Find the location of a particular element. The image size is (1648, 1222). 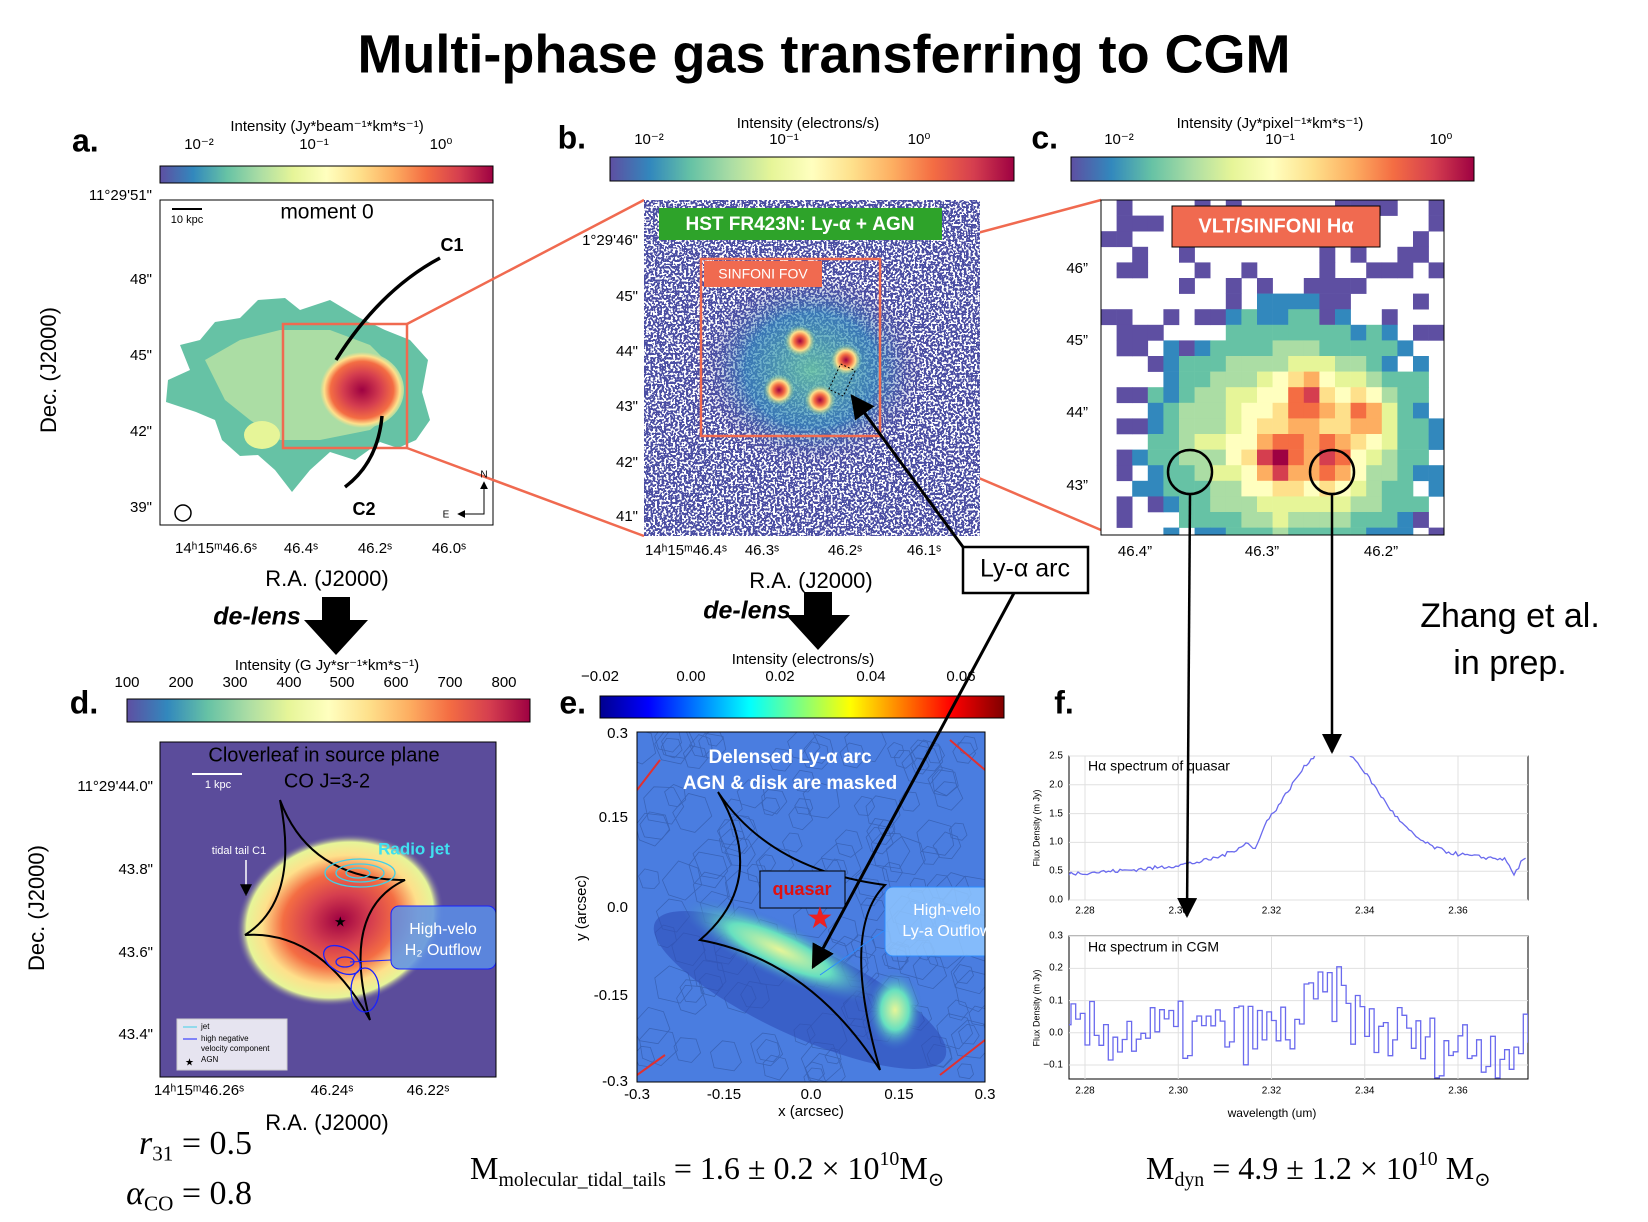

colorbar-label: Intensity (Jy*beam⁻¹*km*s⁻¹) is located at coordinates (326, 126).